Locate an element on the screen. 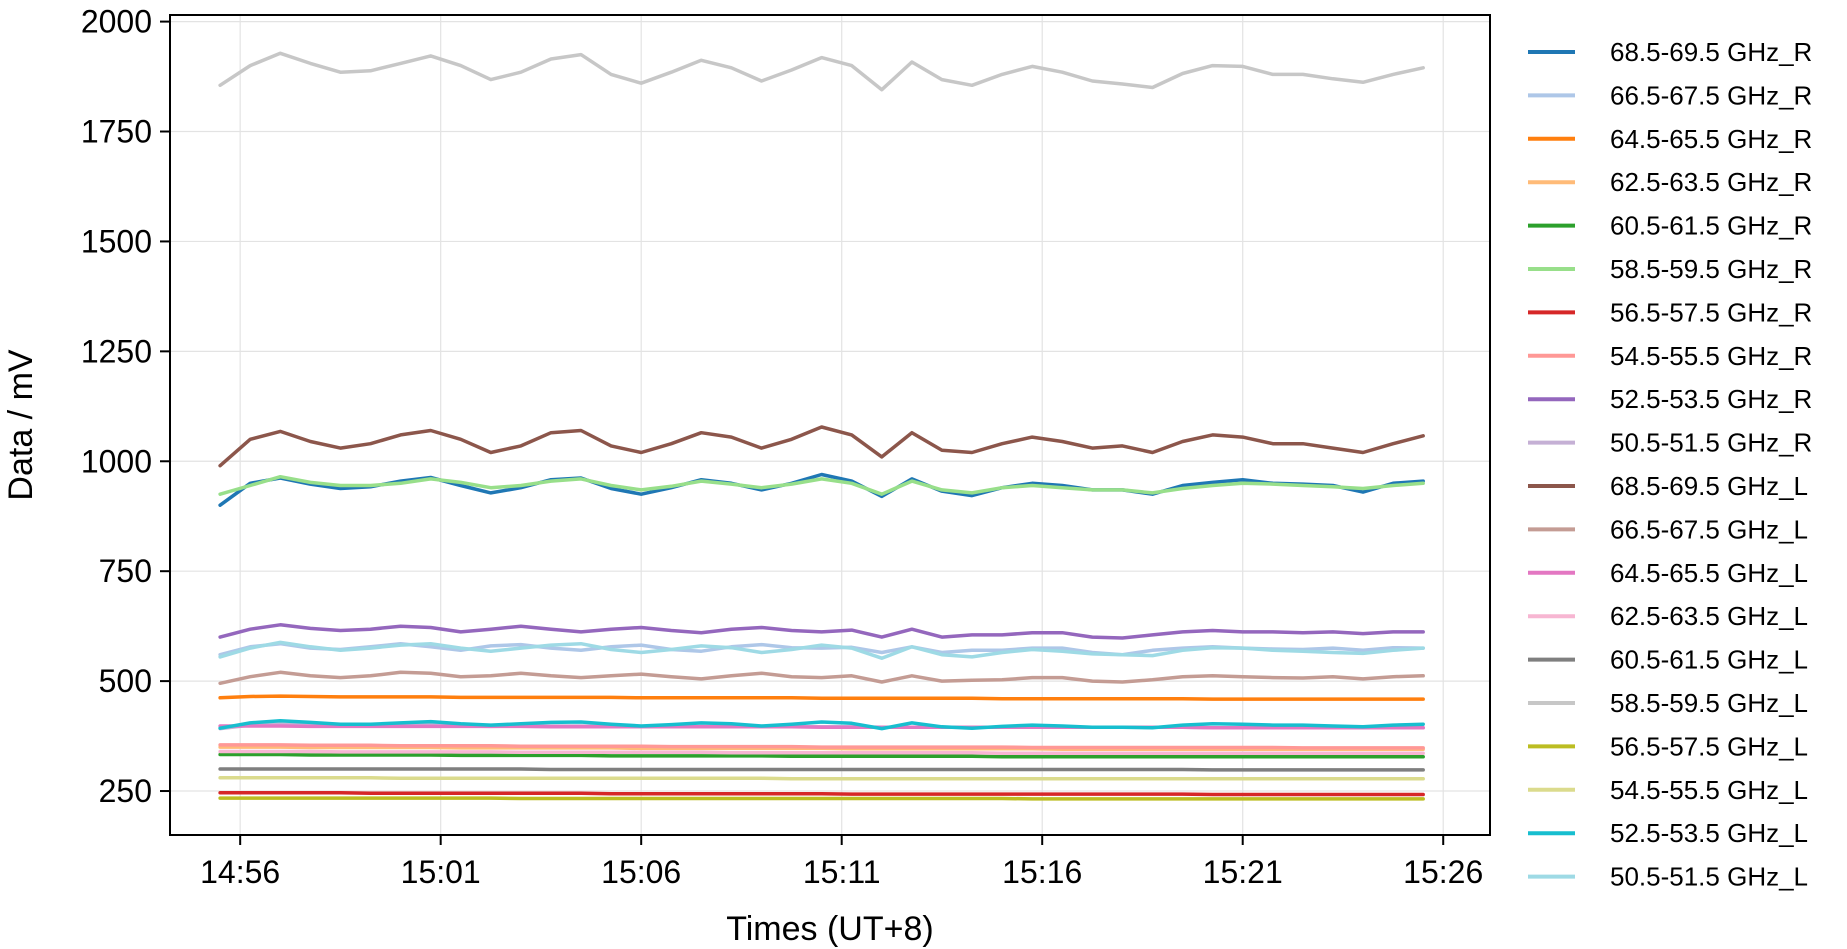 The image size is (1847, 949). y-tick-label: 250 is located at coordinates (125, 791).